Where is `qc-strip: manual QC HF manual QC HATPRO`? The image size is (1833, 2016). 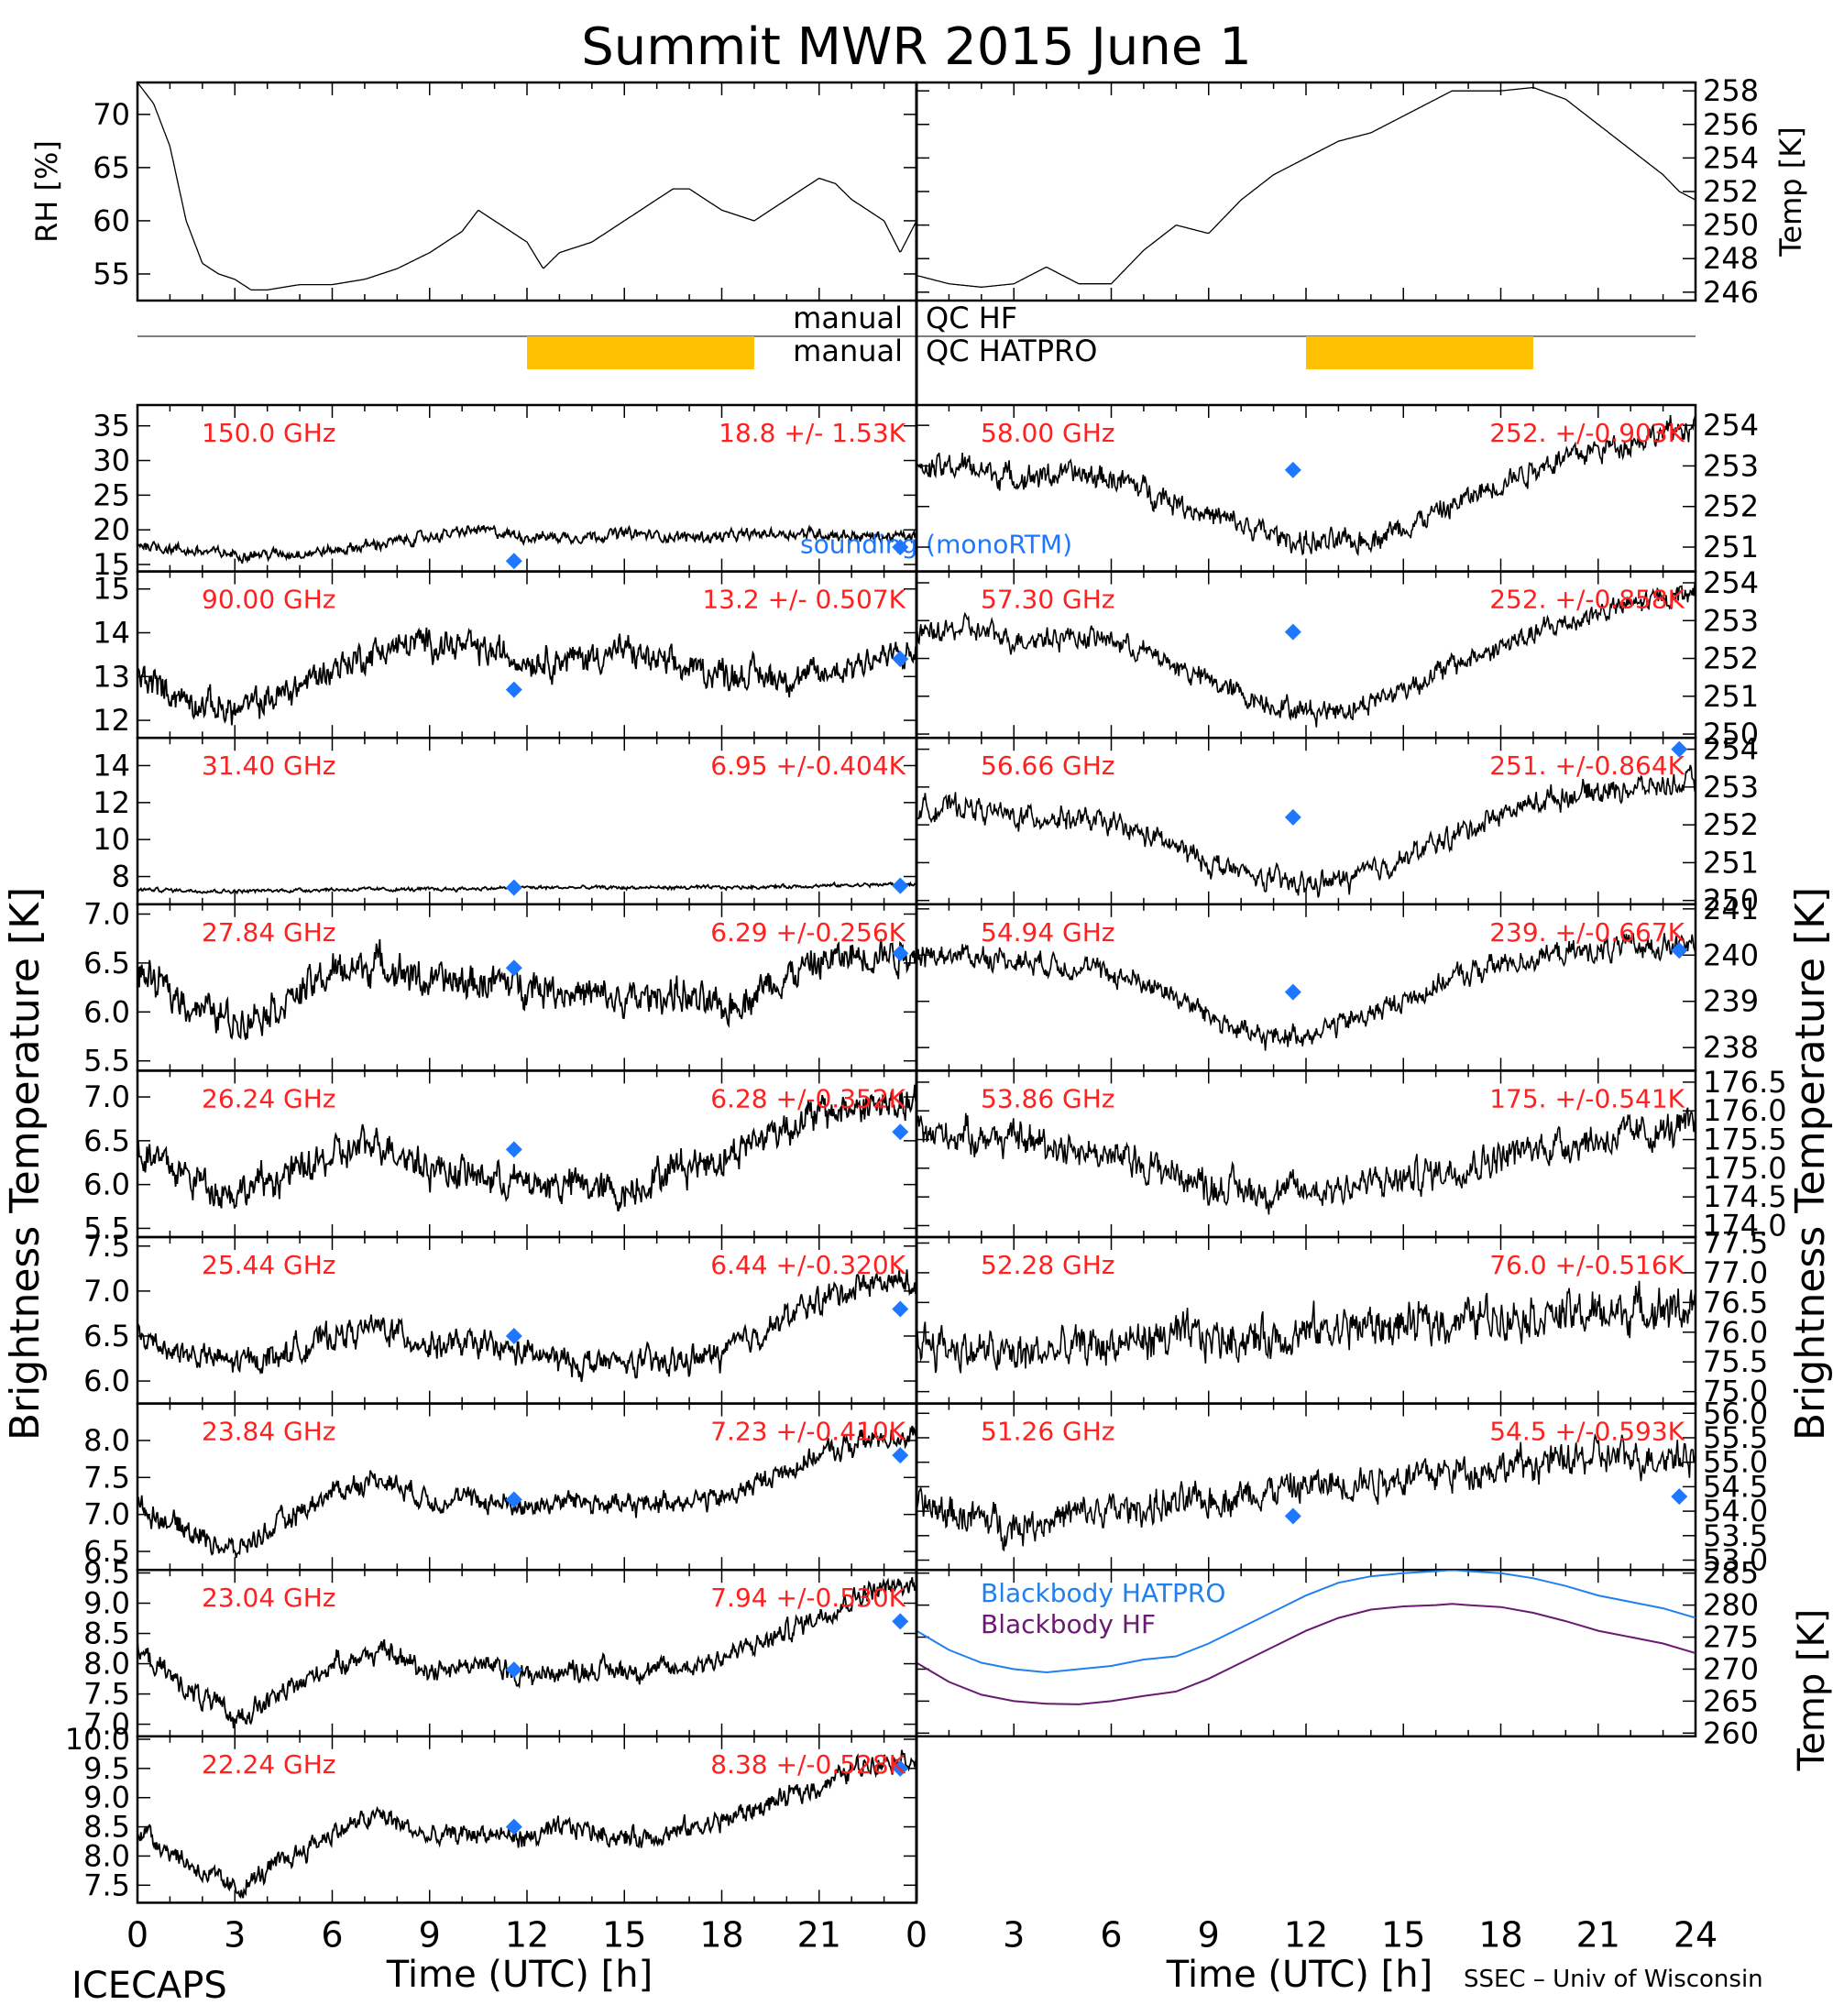
qc-strip: manual QC HF manual QC HATPRO is located at coordinates (916, 335).